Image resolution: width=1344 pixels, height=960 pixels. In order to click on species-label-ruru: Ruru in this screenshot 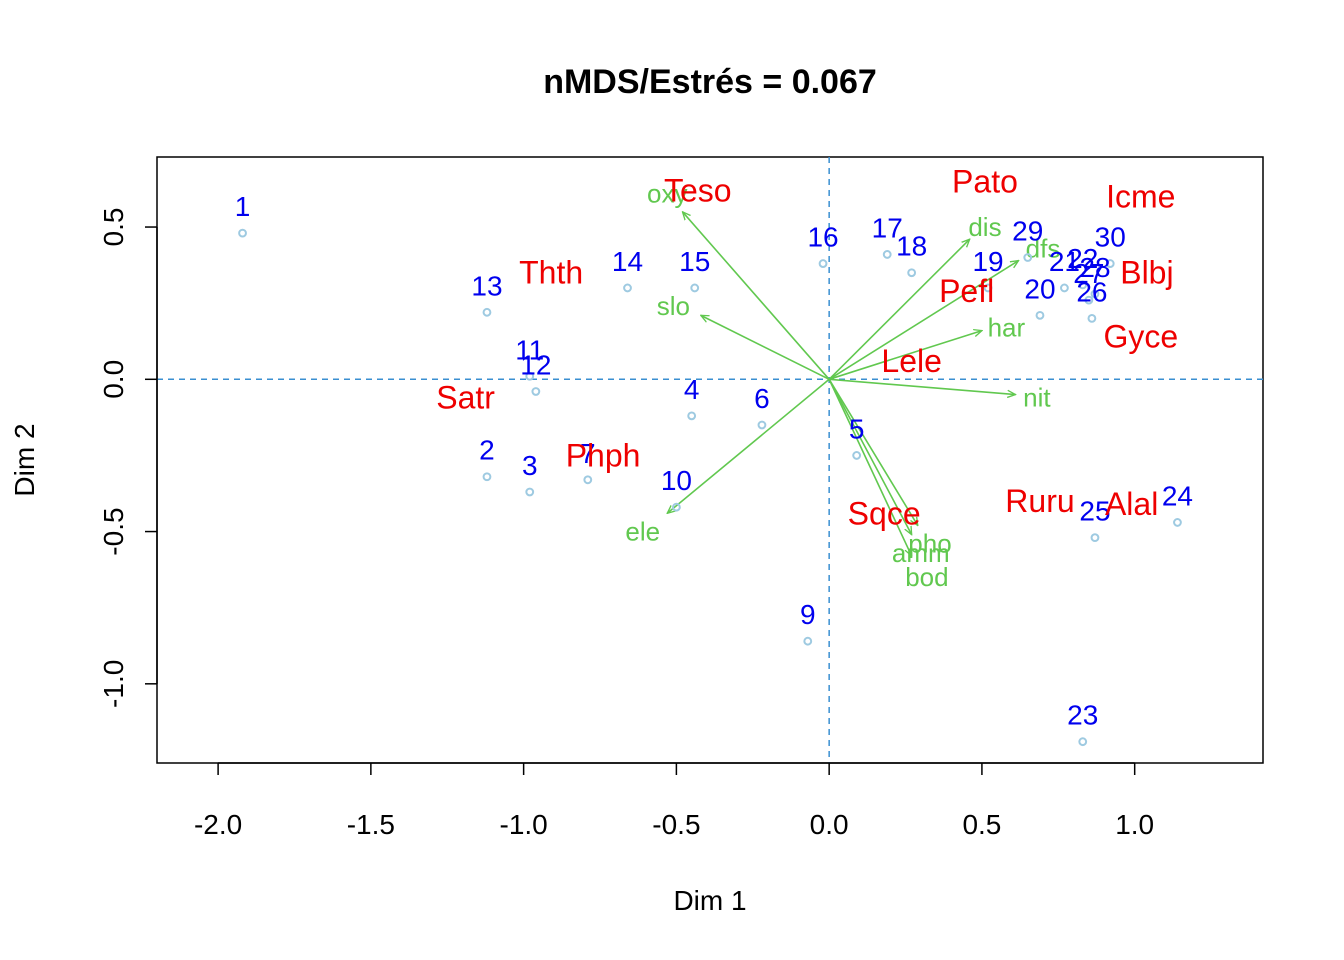, I will do `click(1039, 501)`.